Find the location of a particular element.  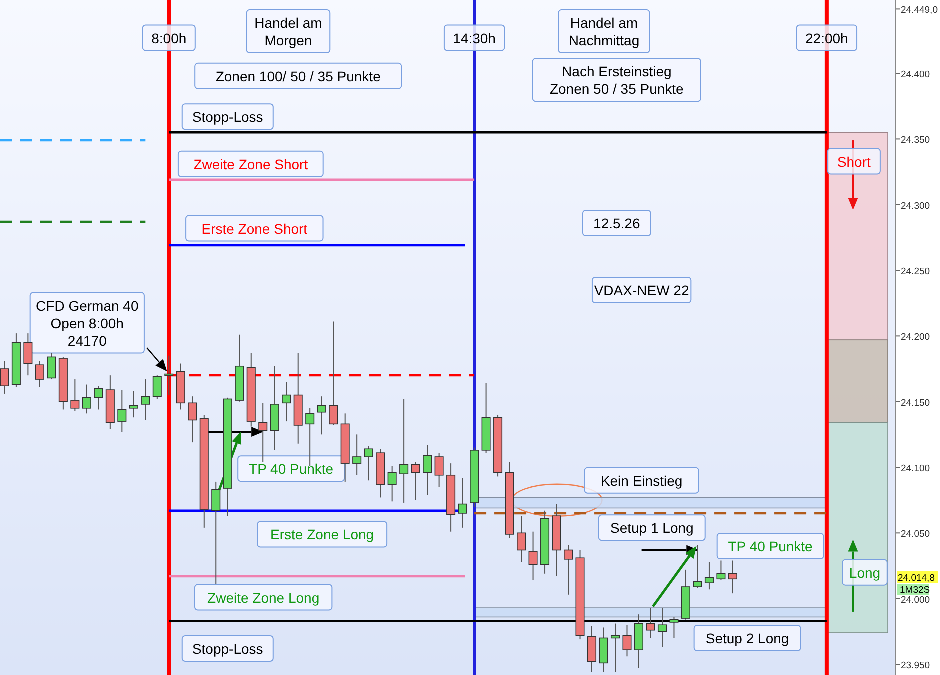

text: 24.014,8 is located at coordinates (916, 578).